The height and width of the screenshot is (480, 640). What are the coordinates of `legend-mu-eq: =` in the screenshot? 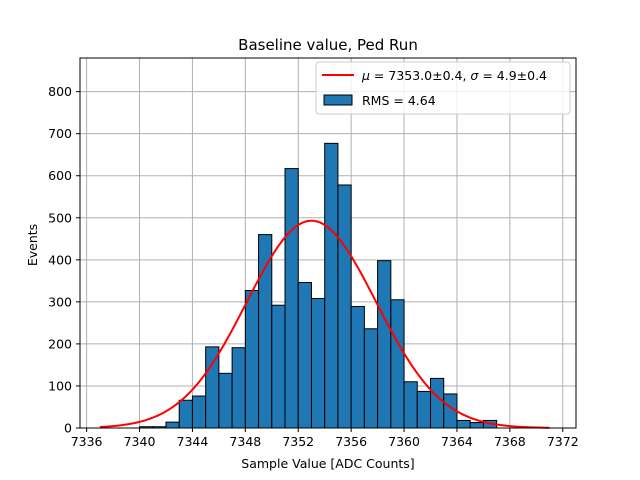 It's located at (379, 75).